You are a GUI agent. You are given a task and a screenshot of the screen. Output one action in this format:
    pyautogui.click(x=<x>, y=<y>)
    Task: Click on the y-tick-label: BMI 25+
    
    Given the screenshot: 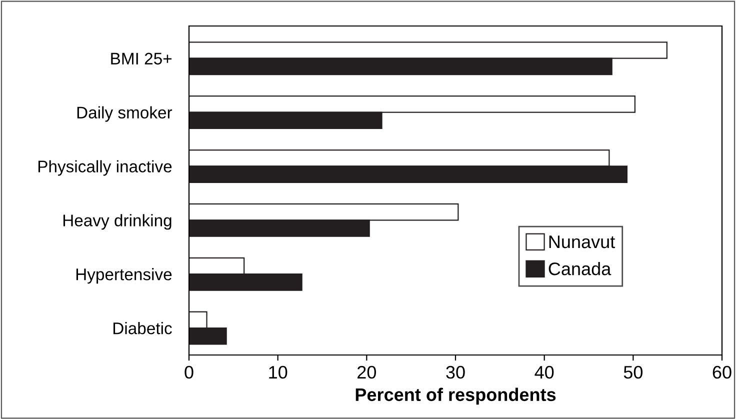 What is the action you would take?
    pyautogui.click(x=141, y=58)
    